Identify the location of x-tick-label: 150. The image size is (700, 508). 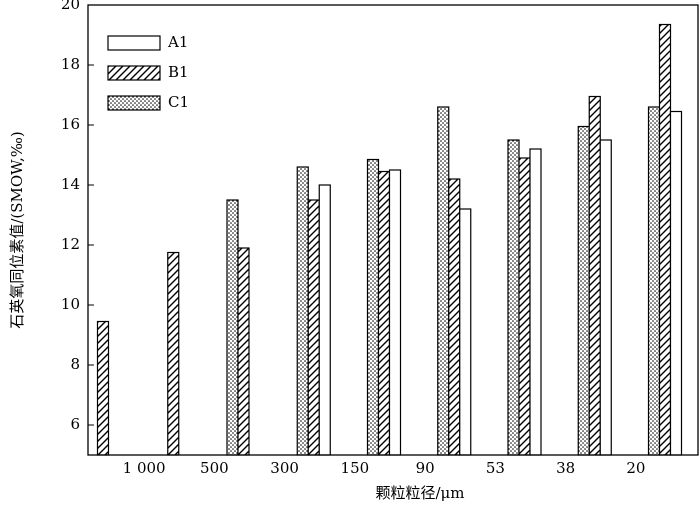
(355, 468).